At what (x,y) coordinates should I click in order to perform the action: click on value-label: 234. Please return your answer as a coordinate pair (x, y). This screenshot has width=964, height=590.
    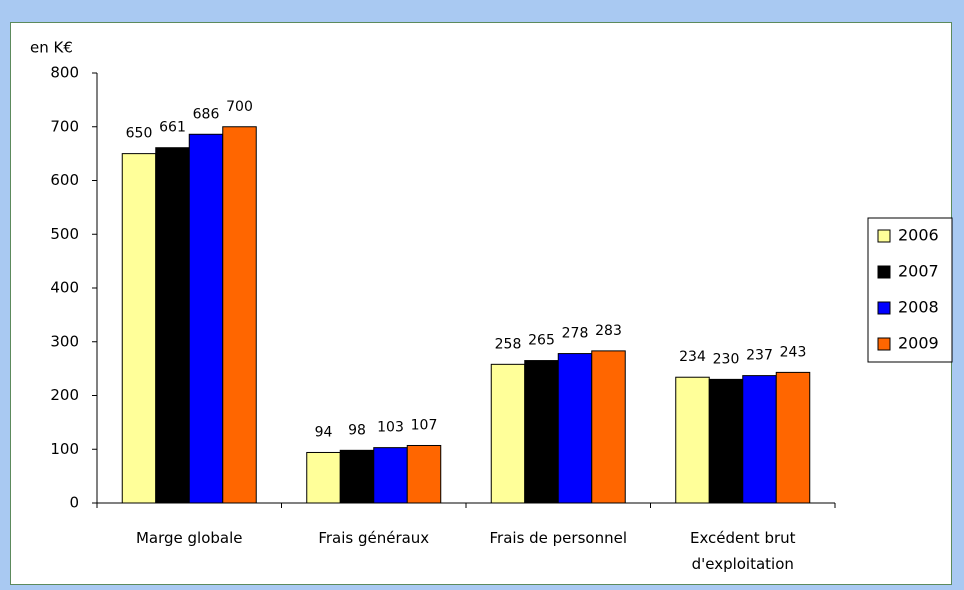
    Looking at the image, I should click on (692, 357).